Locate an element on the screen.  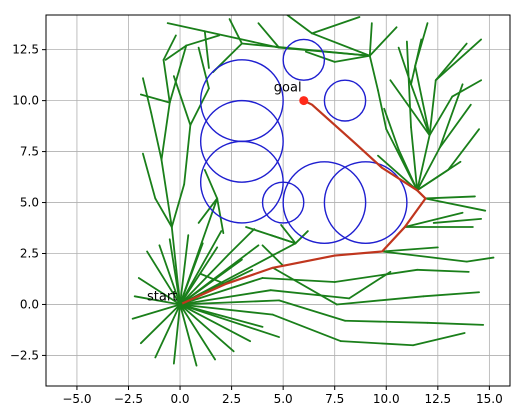
y-tick-label: 12.5 is located at coordinates (25, 50).